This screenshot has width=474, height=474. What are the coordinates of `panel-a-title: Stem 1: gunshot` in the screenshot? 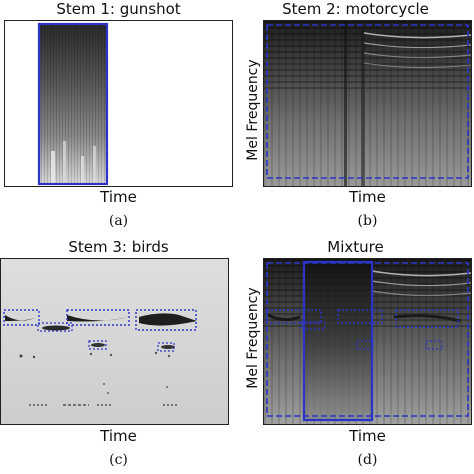 It's located at (118, 9).